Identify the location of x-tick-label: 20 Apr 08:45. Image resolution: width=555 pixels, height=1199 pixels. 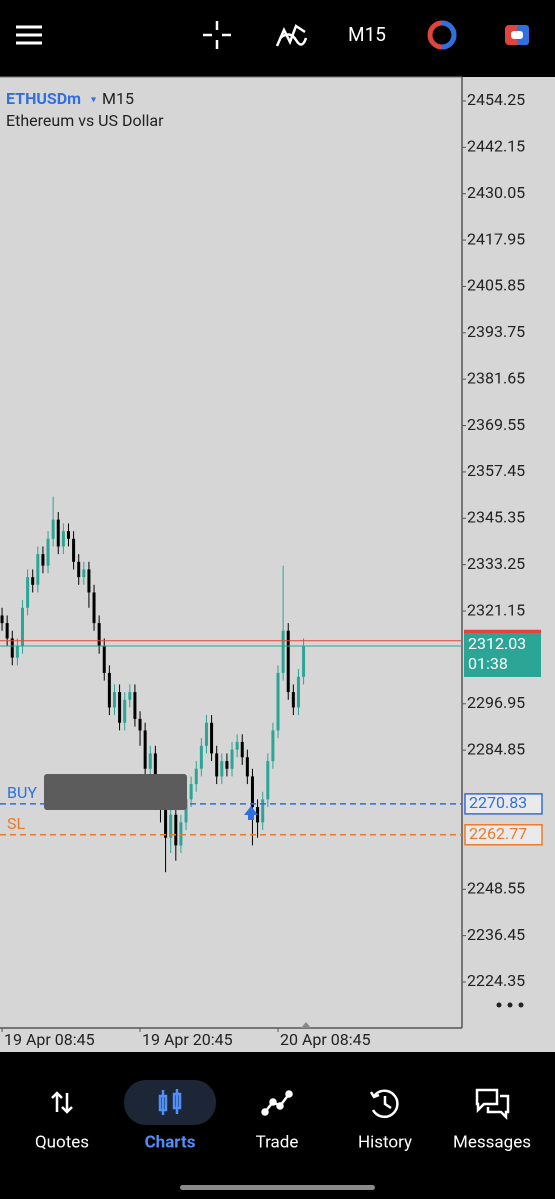
(325, 1039).